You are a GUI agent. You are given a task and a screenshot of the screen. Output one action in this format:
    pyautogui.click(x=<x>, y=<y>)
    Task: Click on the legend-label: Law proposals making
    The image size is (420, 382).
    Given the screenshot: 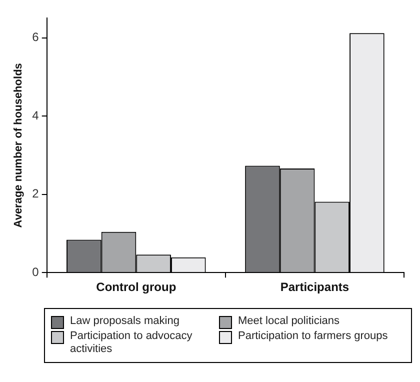 What is the action you would take?
    pyautogui.click(x=125, y=321)
    